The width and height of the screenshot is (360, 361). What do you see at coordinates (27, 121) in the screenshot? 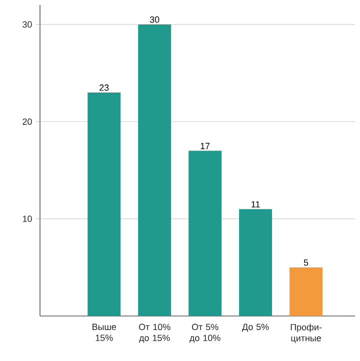
I see `y-tick-label: 20` at bounding box center [27, 121].